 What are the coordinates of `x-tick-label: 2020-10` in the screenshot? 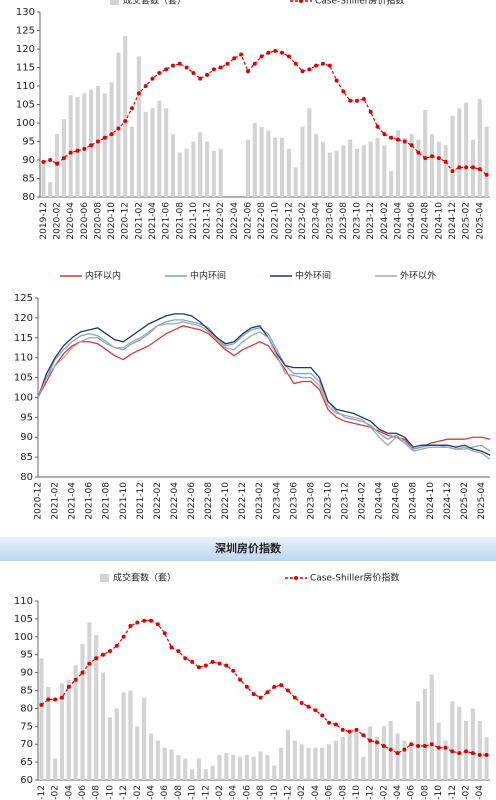 It's located at (110, 792).